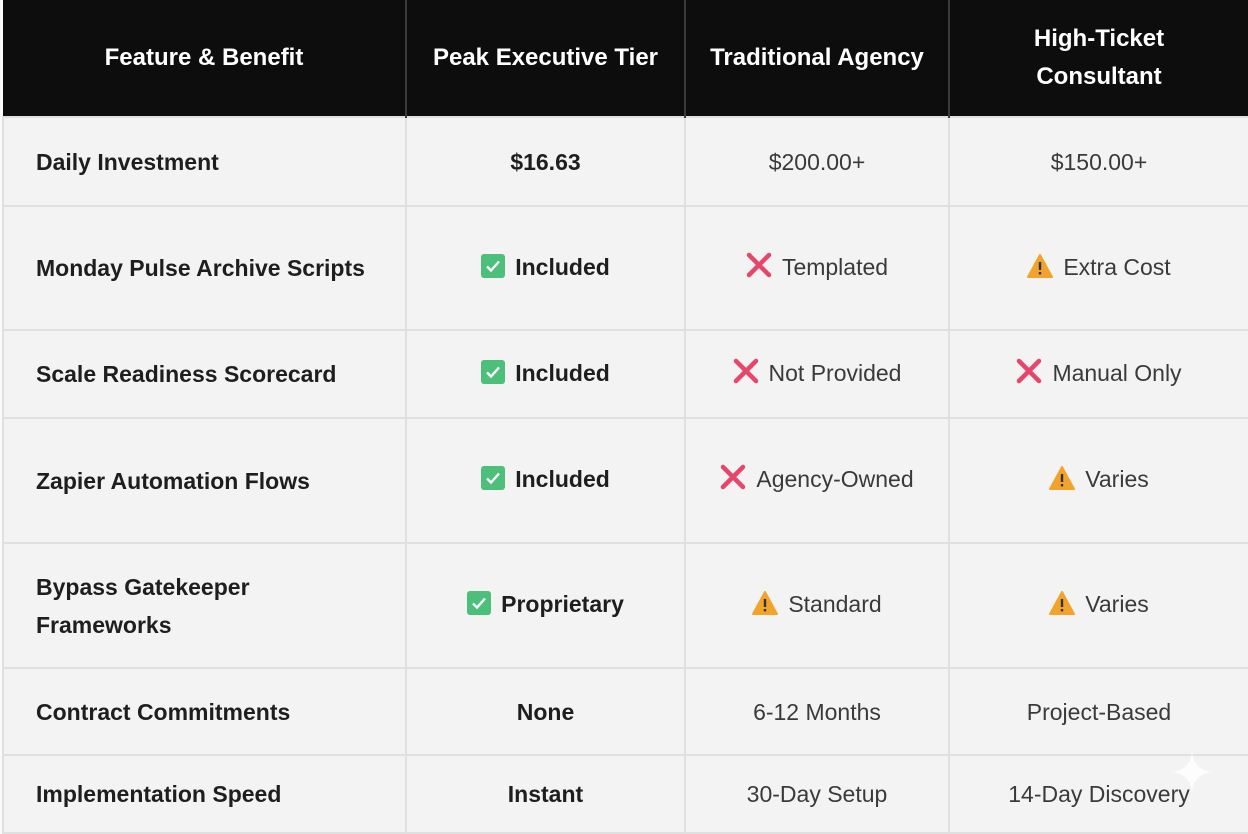  Describe the element at coordinates (546, 58) in the screenshot. I see `column-header: Peak Executive Tier` at that location.